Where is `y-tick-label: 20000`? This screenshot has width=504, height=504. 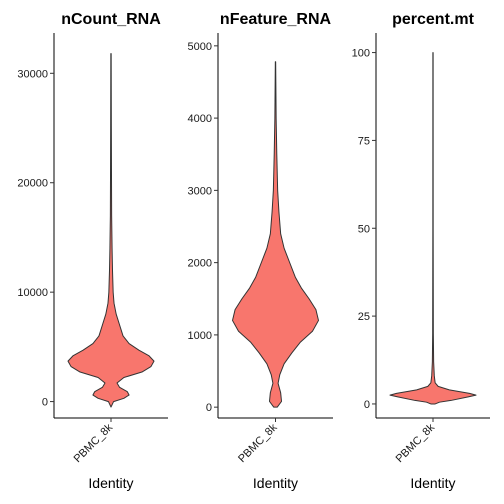 y-tick-label: 20000 is located at coordinates (32, 184).